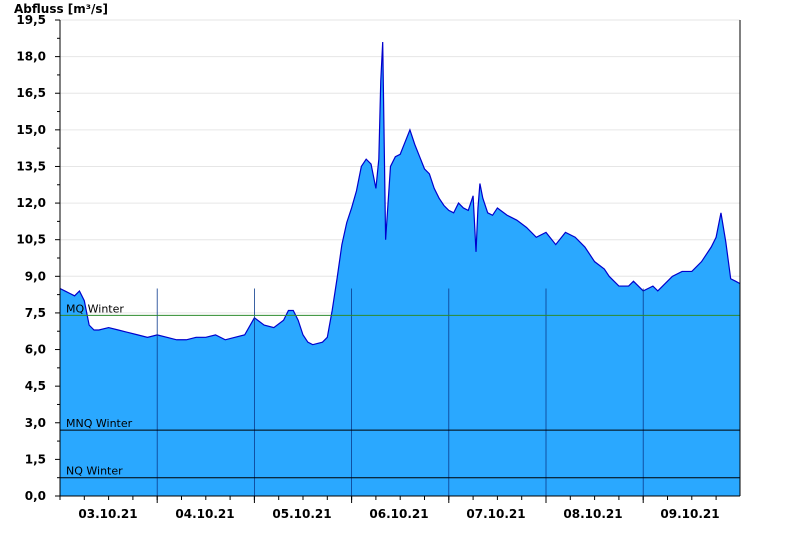  Describe the element at coordinates (31, 203) in the screenshot. I see `y-tick-label: 12,0` at that location.